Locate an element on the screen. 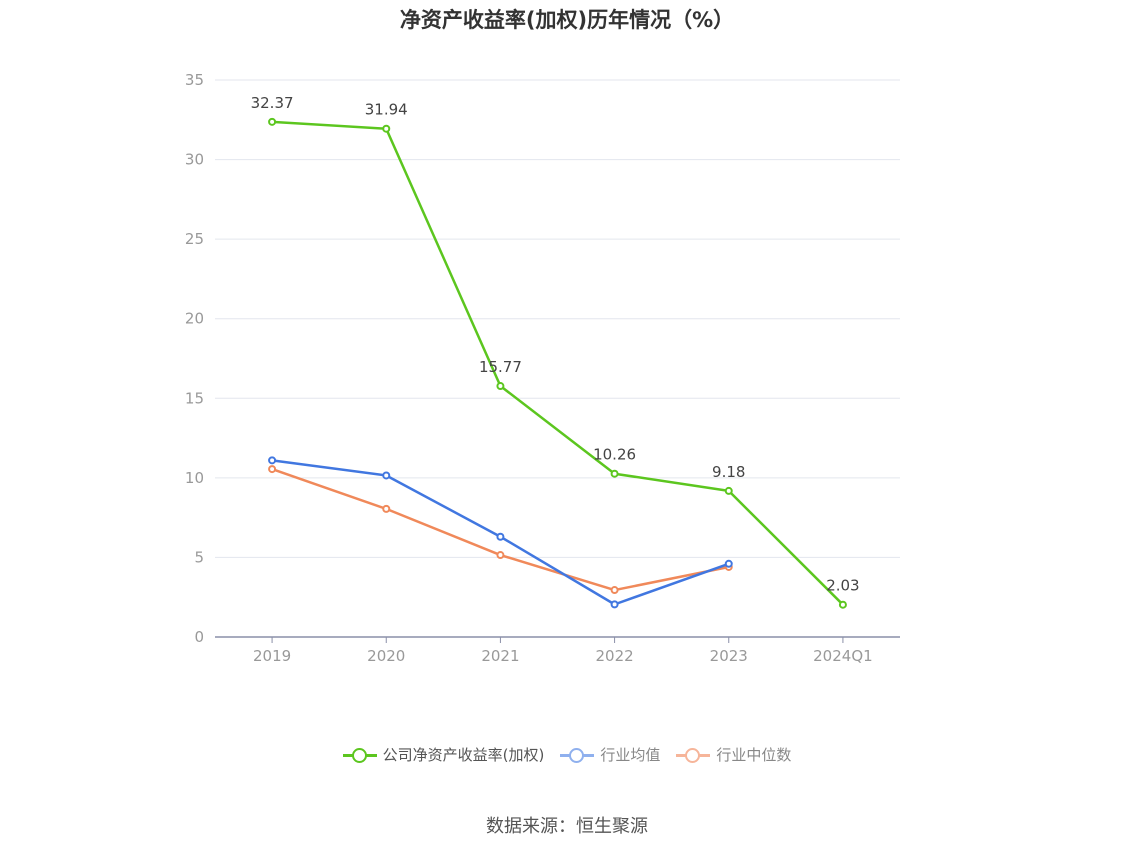 This screenshot has width=1134, height=849. legend-item-industry-median: 行业中位数 is located at coordinates (733, 754).